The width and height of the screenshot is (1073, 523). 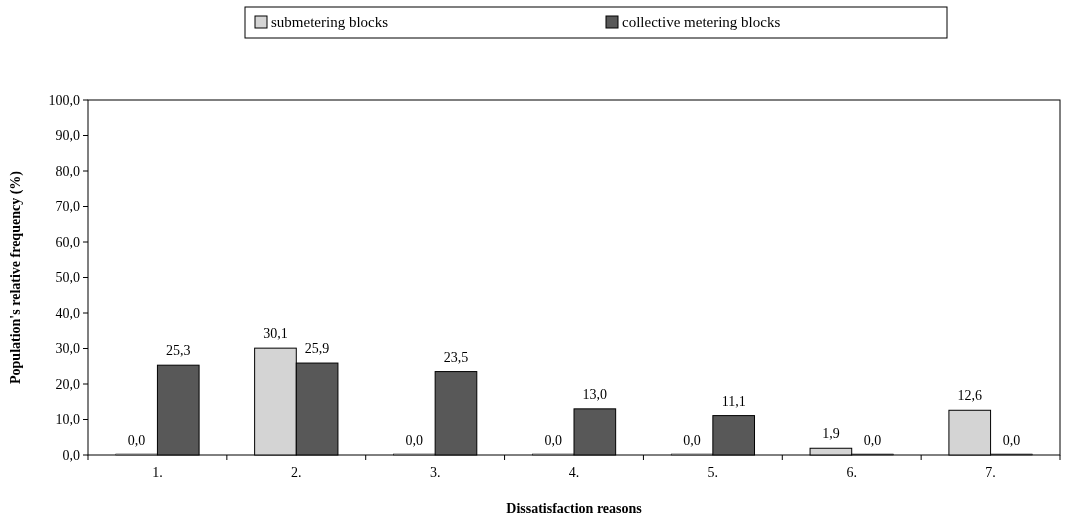 What do you see at coordinates (595, 394) in the screenshot?
I see `data-label: 13,0` at bounding box center [595, 394].